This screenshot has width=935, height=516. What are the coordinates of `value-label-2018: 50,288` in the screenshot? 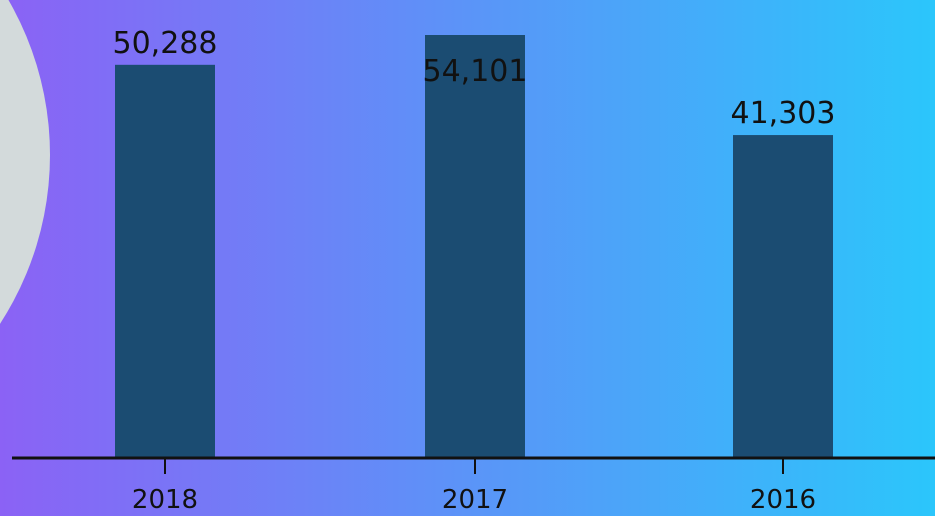 It's located at (165, 43).